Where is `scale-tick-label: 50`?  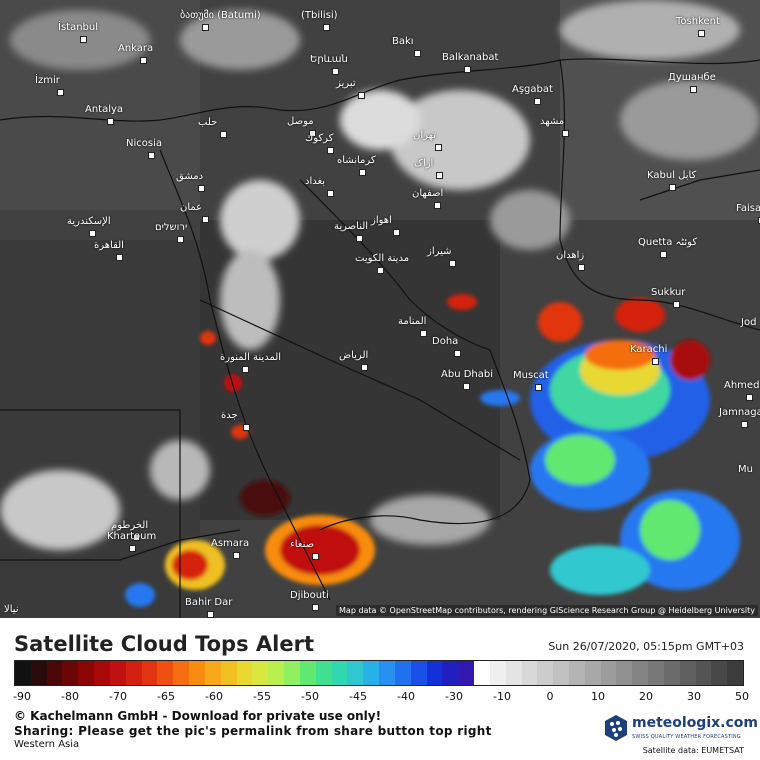
scale-tick-label: 50 is located at coordinates (742, 696).